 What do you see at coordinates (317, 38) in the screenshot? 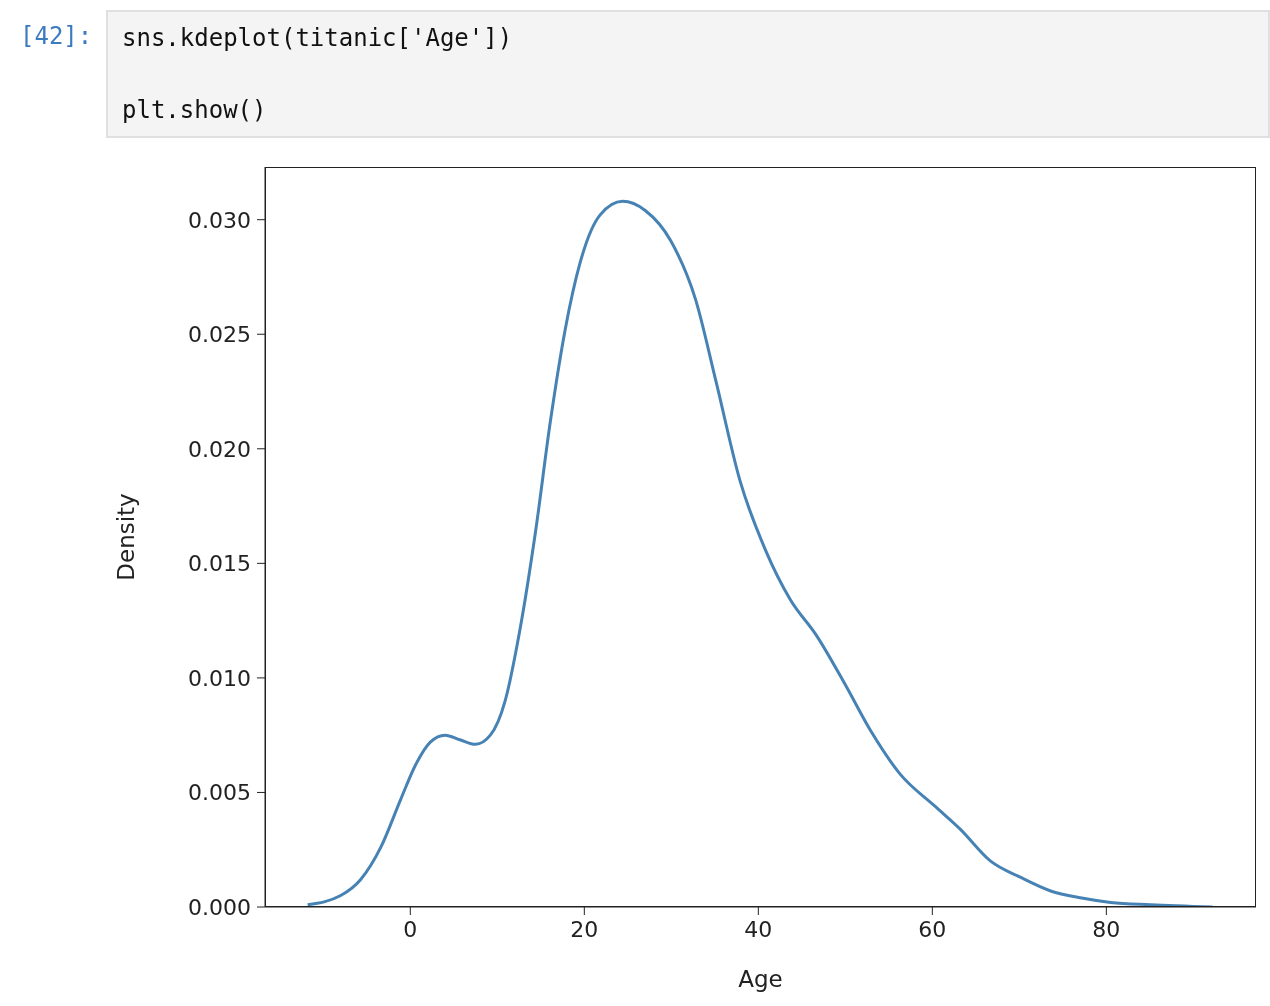
I see `text: sns.kdeplot(titanic['Age'])` at bounding box center [317, 38].